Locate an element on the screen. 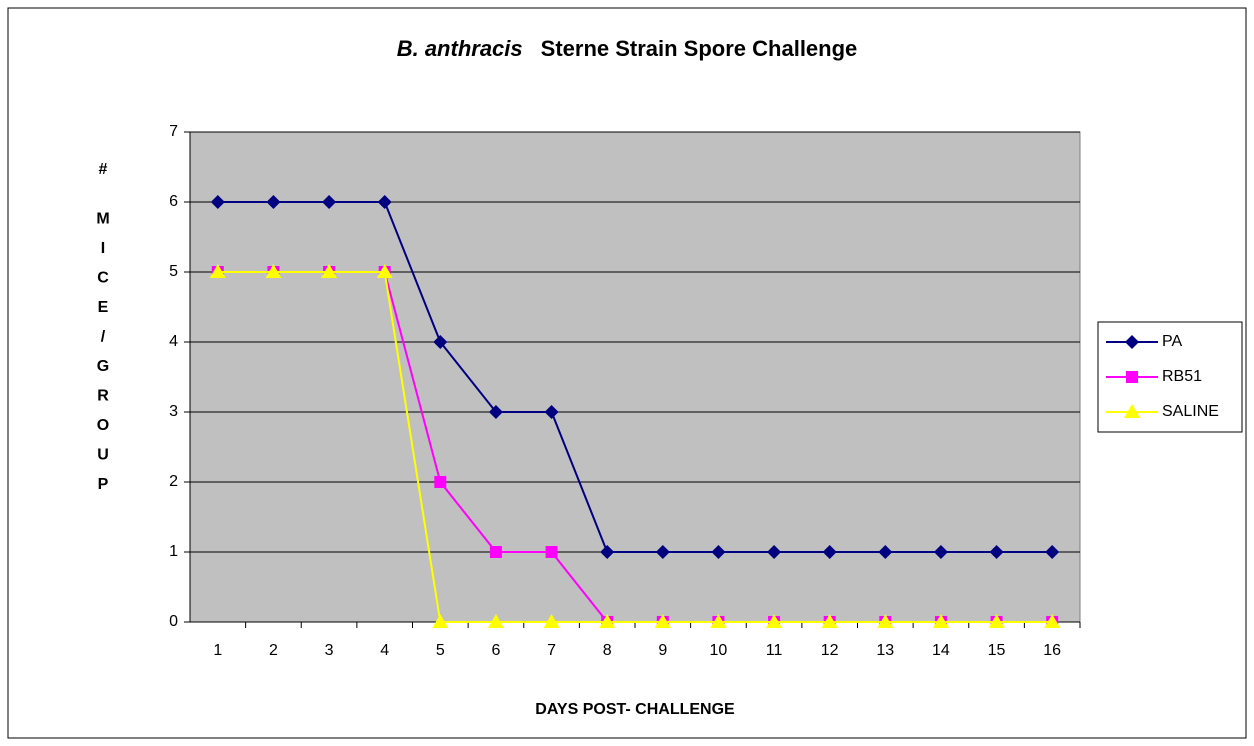  x-tick-label: 16 is located at coordinates (1052, 650).